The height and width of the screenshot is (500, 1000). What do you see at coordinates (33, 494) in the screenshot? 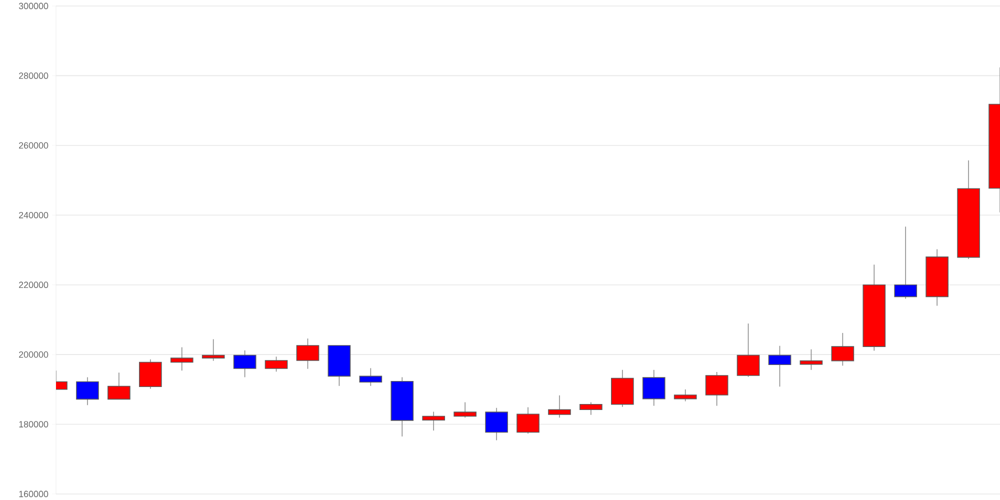
I see `y-tick-label: 160000` at bounding box center [33, 494].